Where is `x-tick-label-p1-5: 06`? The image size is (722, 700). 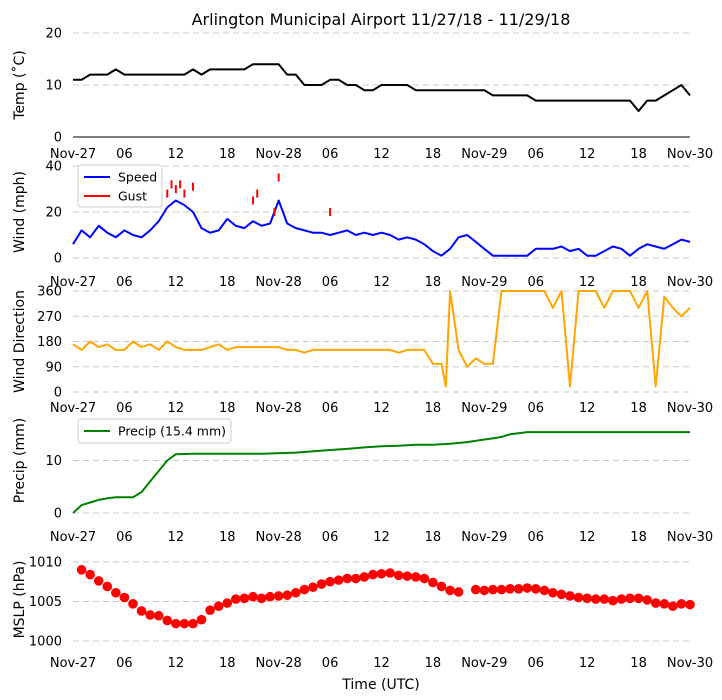
x-tick-label-p1-5: 06 is located at coordinates (330, 282).